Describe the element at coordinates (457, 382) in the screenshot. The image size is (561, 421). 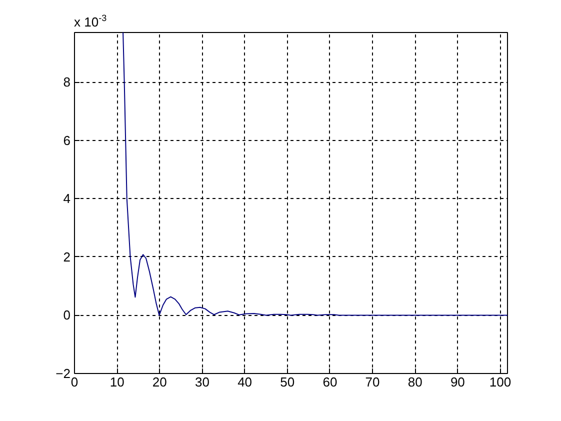
I see `x-tick-label: 90` at that location.